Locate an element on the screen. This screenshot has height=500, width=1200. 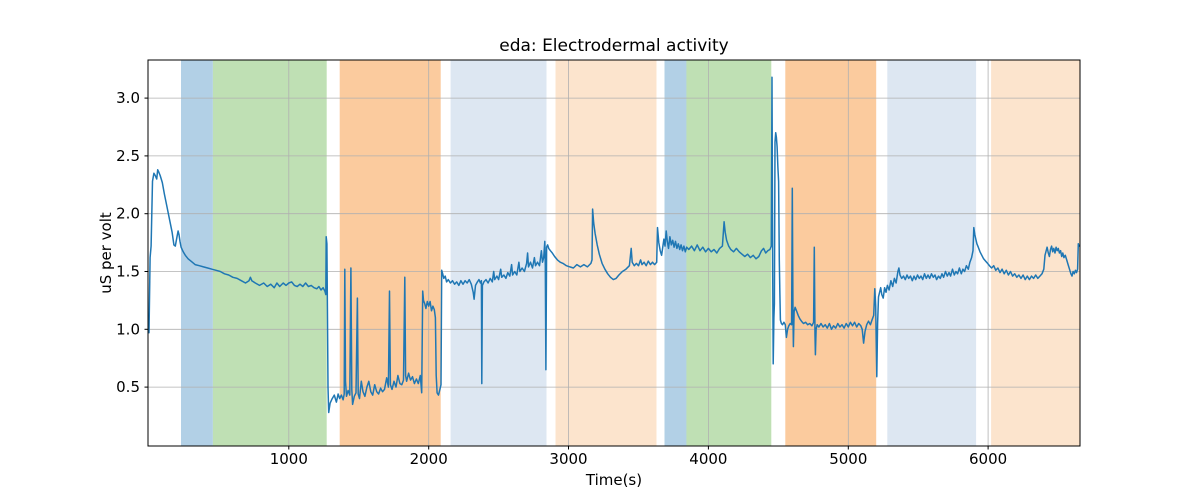
y-tick-label: 1.5 is located at coordinates (128, 272).